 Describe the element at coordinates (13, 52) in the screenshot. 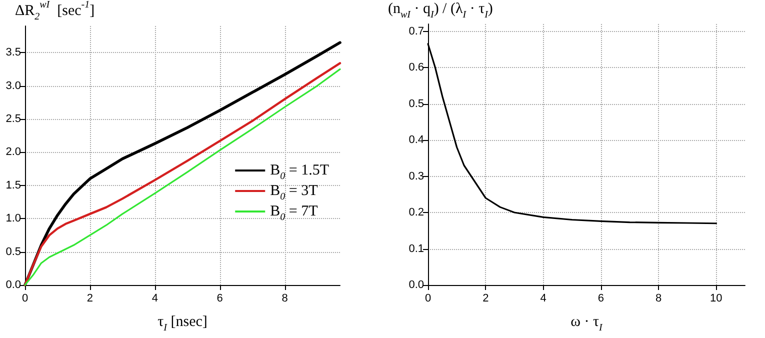

I see `y-tick-label: 3.5` at that location.